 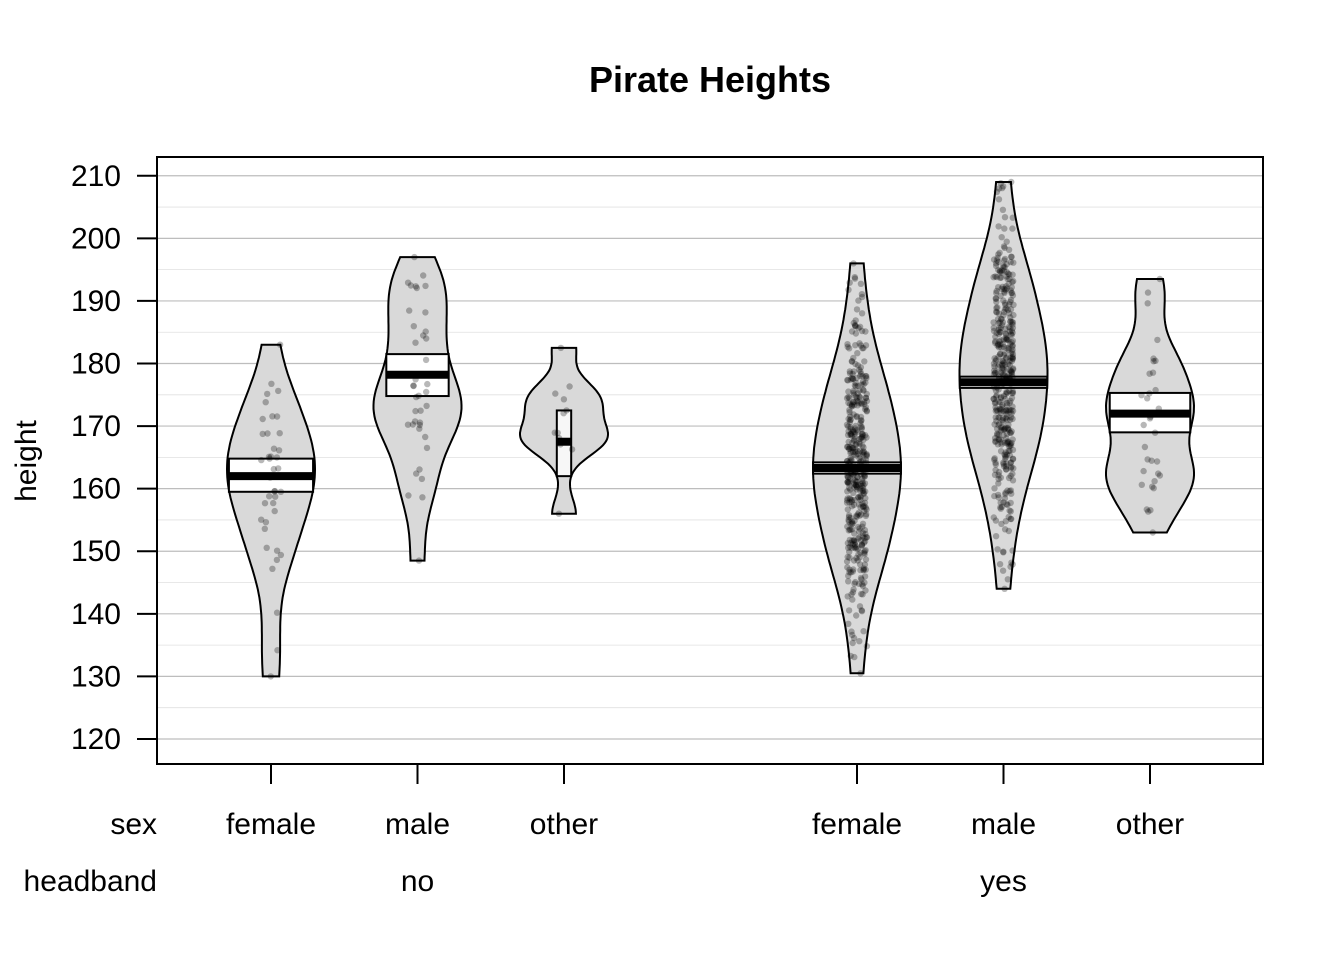 What do you see at coordinates (96, 301) in the screenshot?
I see `y-tick-label: 190` at bounding box center [96, 301].